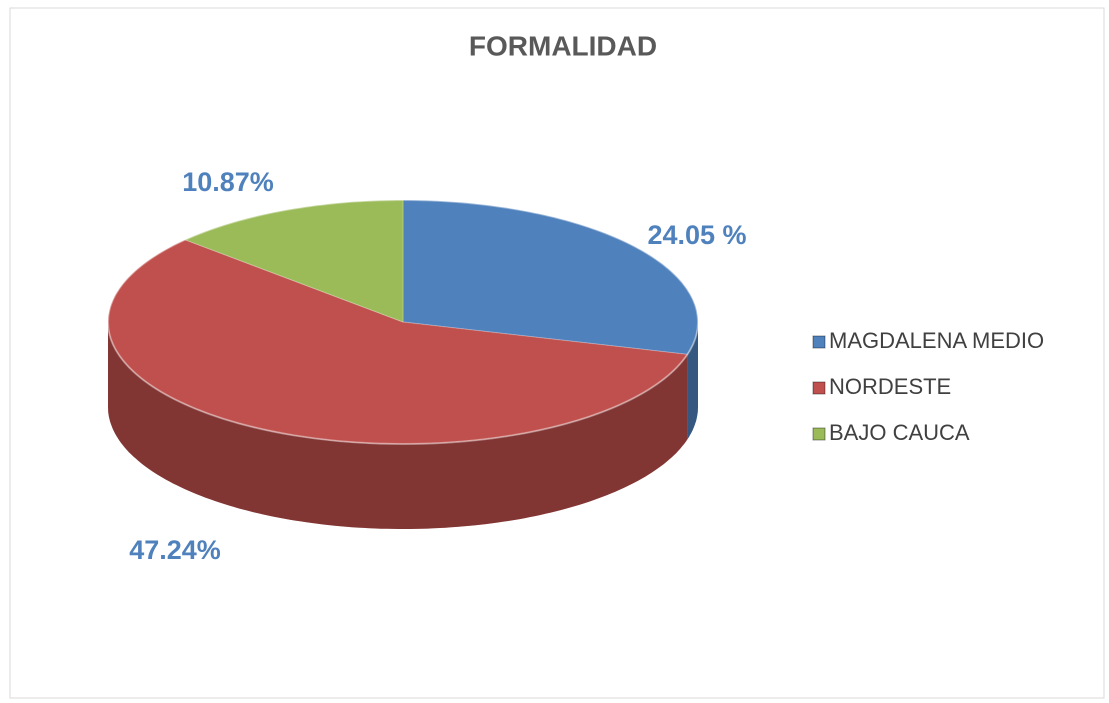  Describe the element at coordinates (936, 340) in the screenshot. I see `legend-label: MAGDALENA MEDIO` at that location.